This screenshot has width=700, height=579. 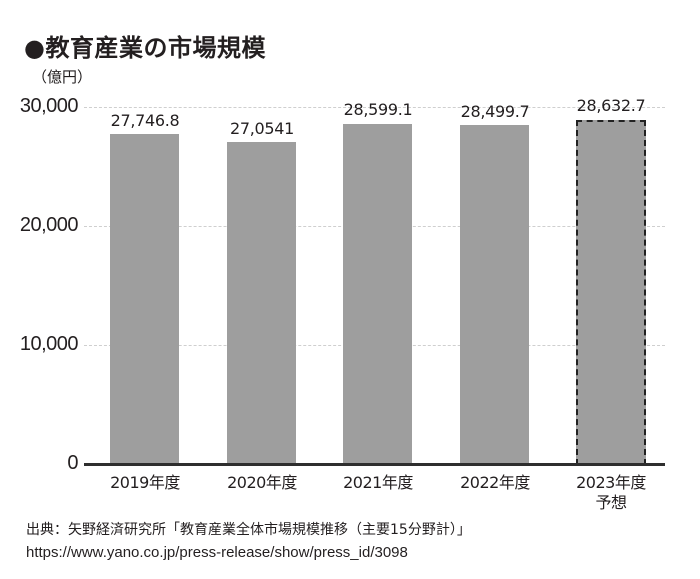 I want to click on x-label-2022: 2022年度, so click(x=495, y=483).